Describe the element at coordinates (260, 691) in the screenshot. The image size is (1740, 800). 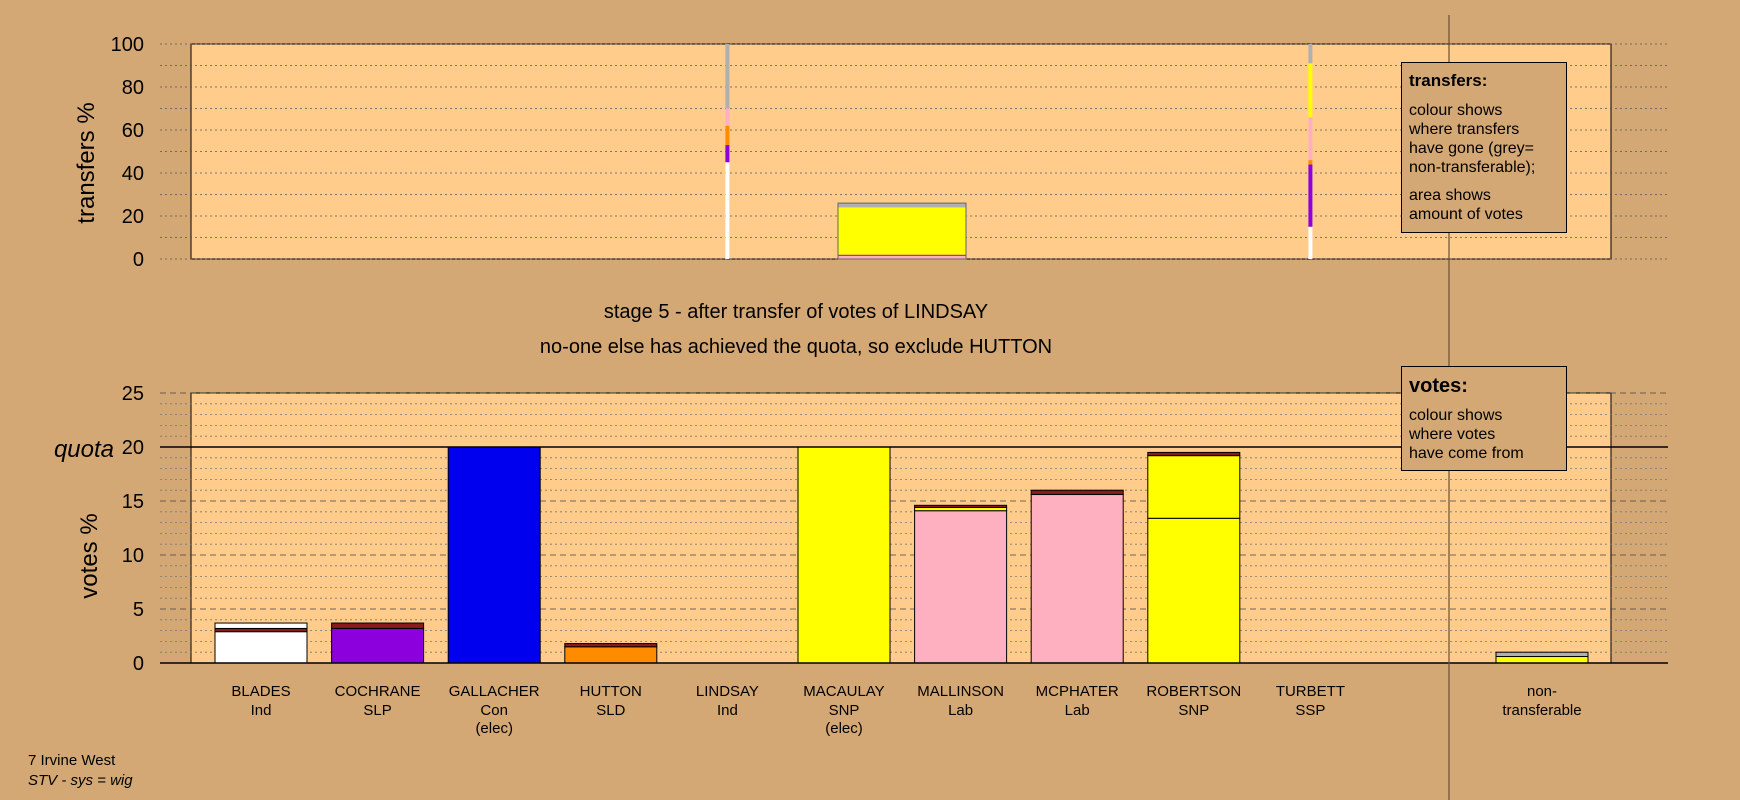
I see `candidate-name-label: BLADES` at that location.